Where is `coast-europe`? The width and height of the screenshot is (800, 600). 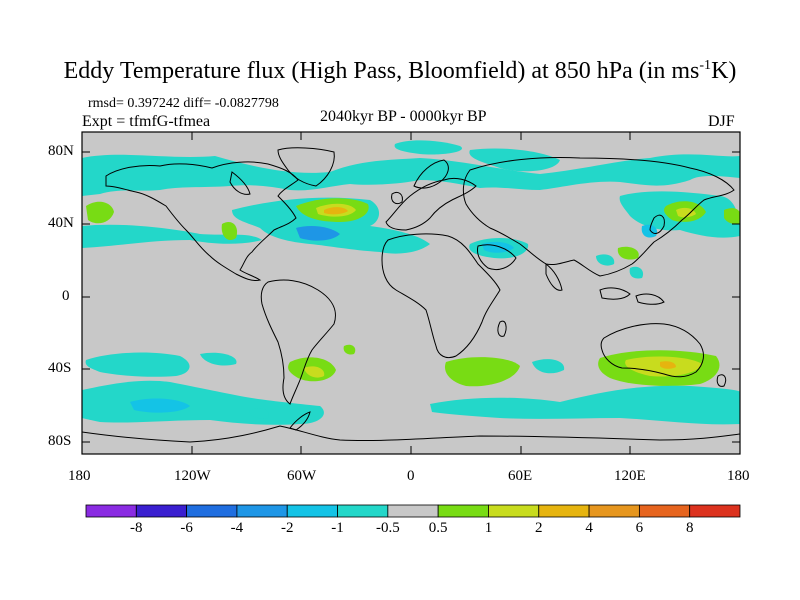 coast-europe is located at coordinates (431, 204).